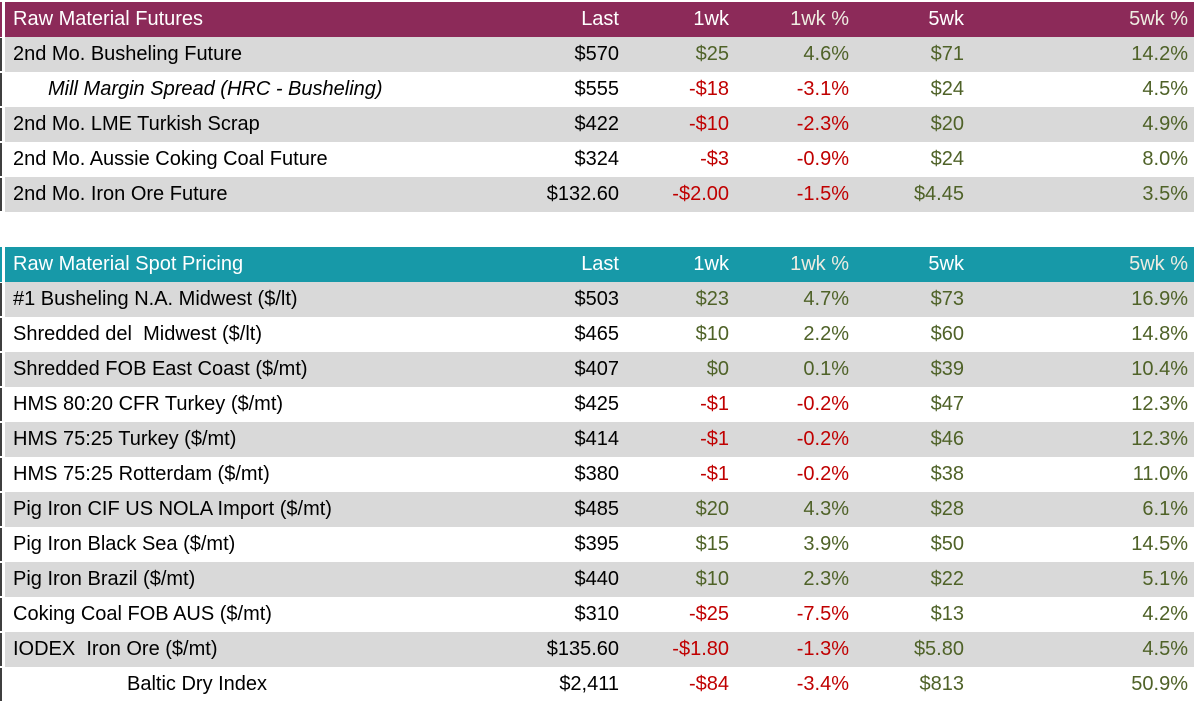 This screenshot has height=701, width=1194. Describe the element at coordinates (1159, 299) in the screenshot. I see `cell-5wk-pct: 16.9%` at that location.